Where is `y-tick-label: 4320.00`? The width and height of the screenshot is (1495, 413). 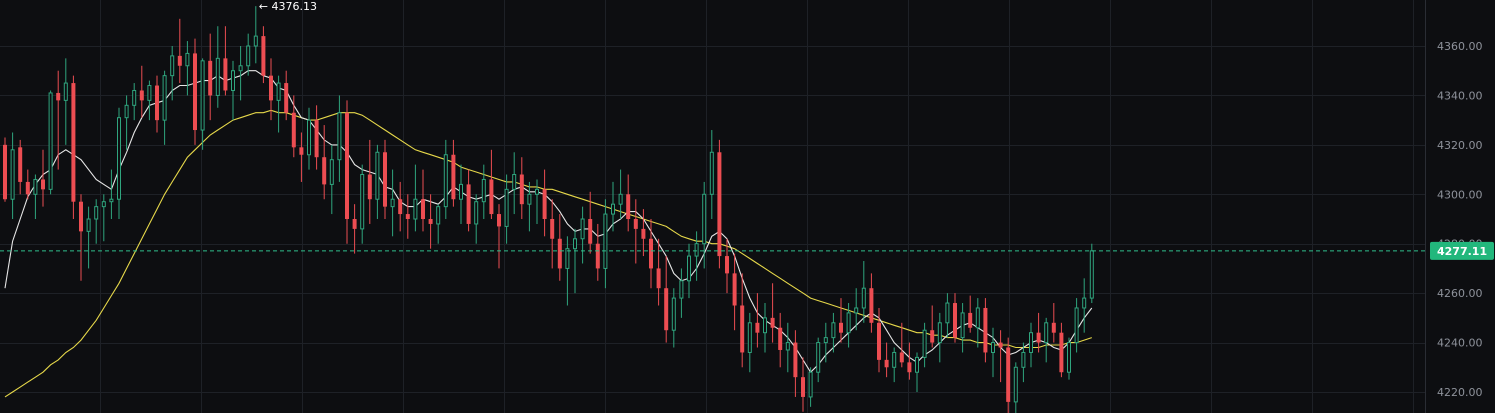
y-tick-label: 4320.00 is located at coordinates (1460, 145).